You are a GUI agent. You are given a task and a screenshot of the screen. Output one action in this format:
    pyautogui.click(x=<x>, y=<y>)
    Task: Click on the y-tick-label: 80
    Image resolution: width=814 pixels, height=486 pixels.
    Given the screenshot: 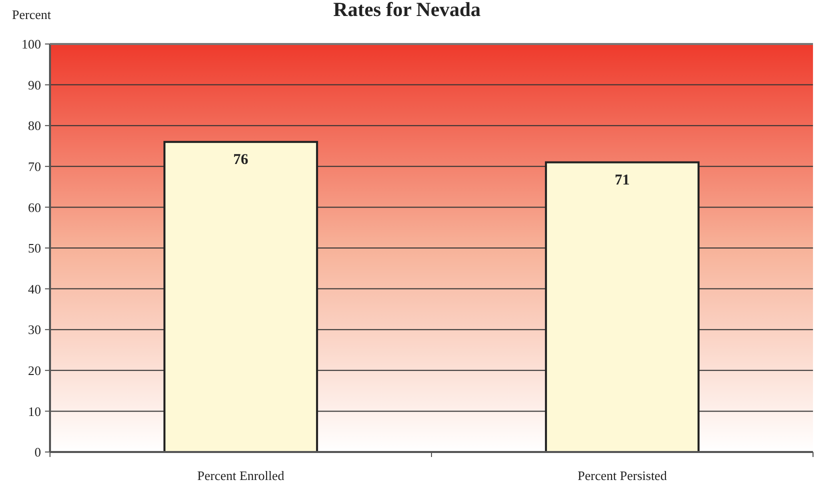 What is the action you would take?
    pyautogui.click(x=34, y=126)
    